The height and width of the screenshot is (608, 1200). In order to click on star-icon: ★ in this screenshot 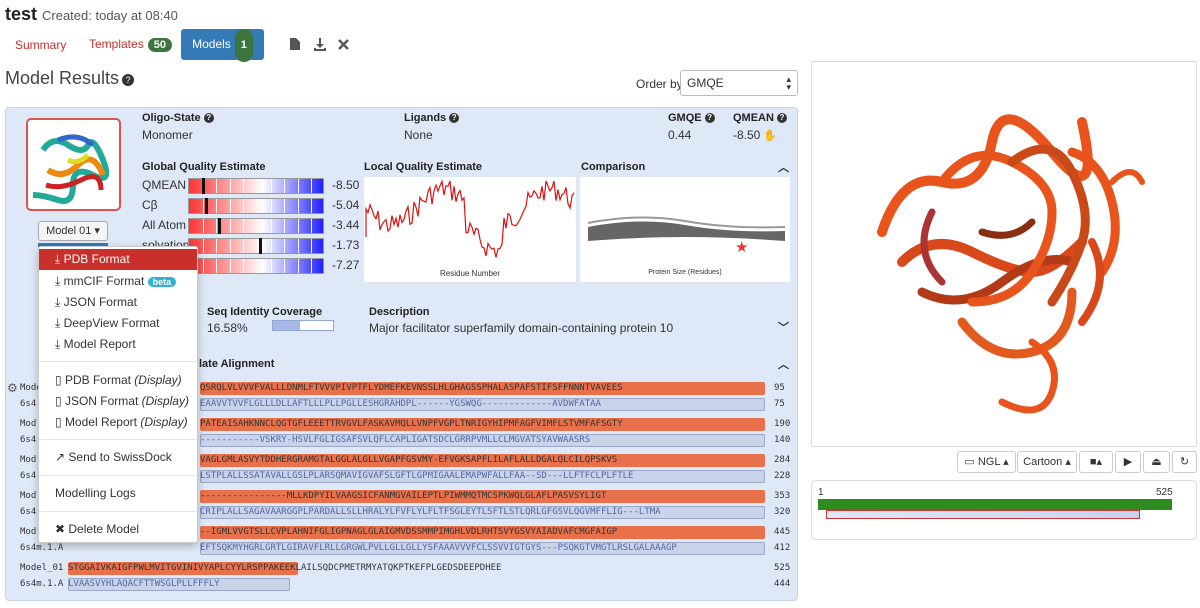, I will do `click(741, 247)`.